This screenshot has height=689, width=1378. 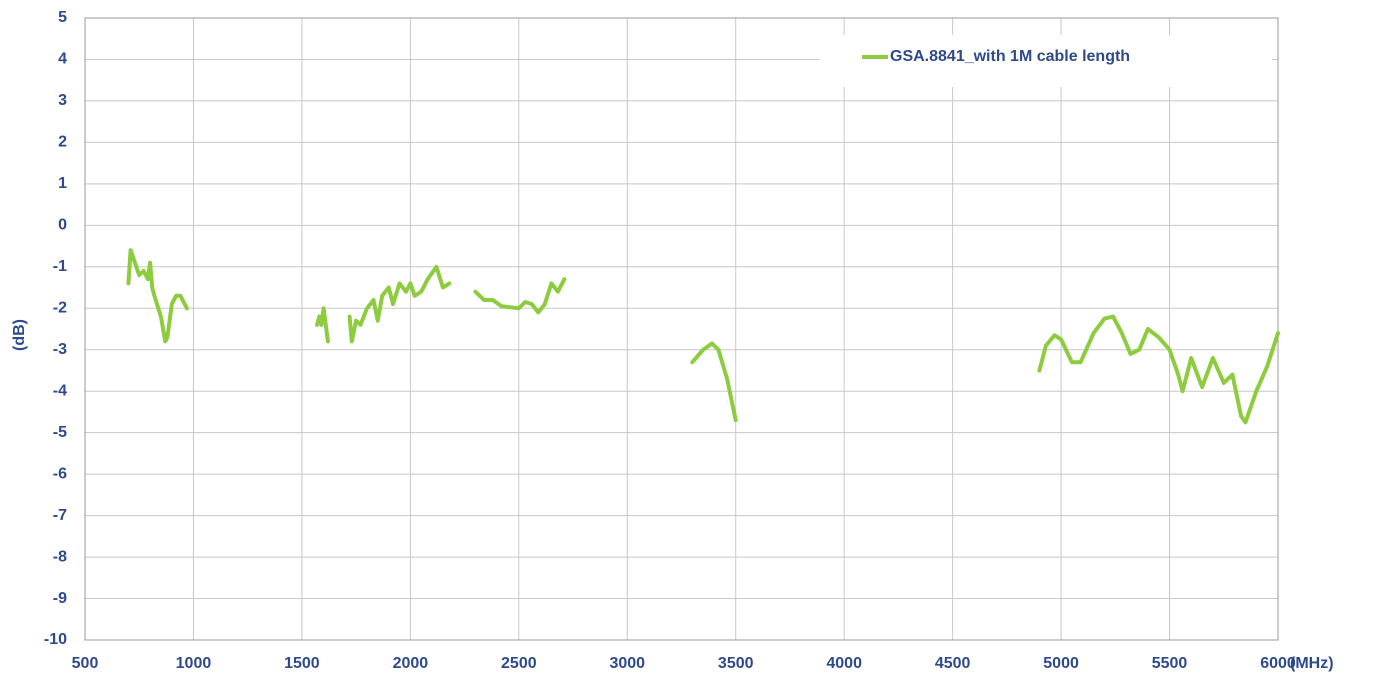 I want to click on y-tick-label: -1, so click(x=60, y=266).